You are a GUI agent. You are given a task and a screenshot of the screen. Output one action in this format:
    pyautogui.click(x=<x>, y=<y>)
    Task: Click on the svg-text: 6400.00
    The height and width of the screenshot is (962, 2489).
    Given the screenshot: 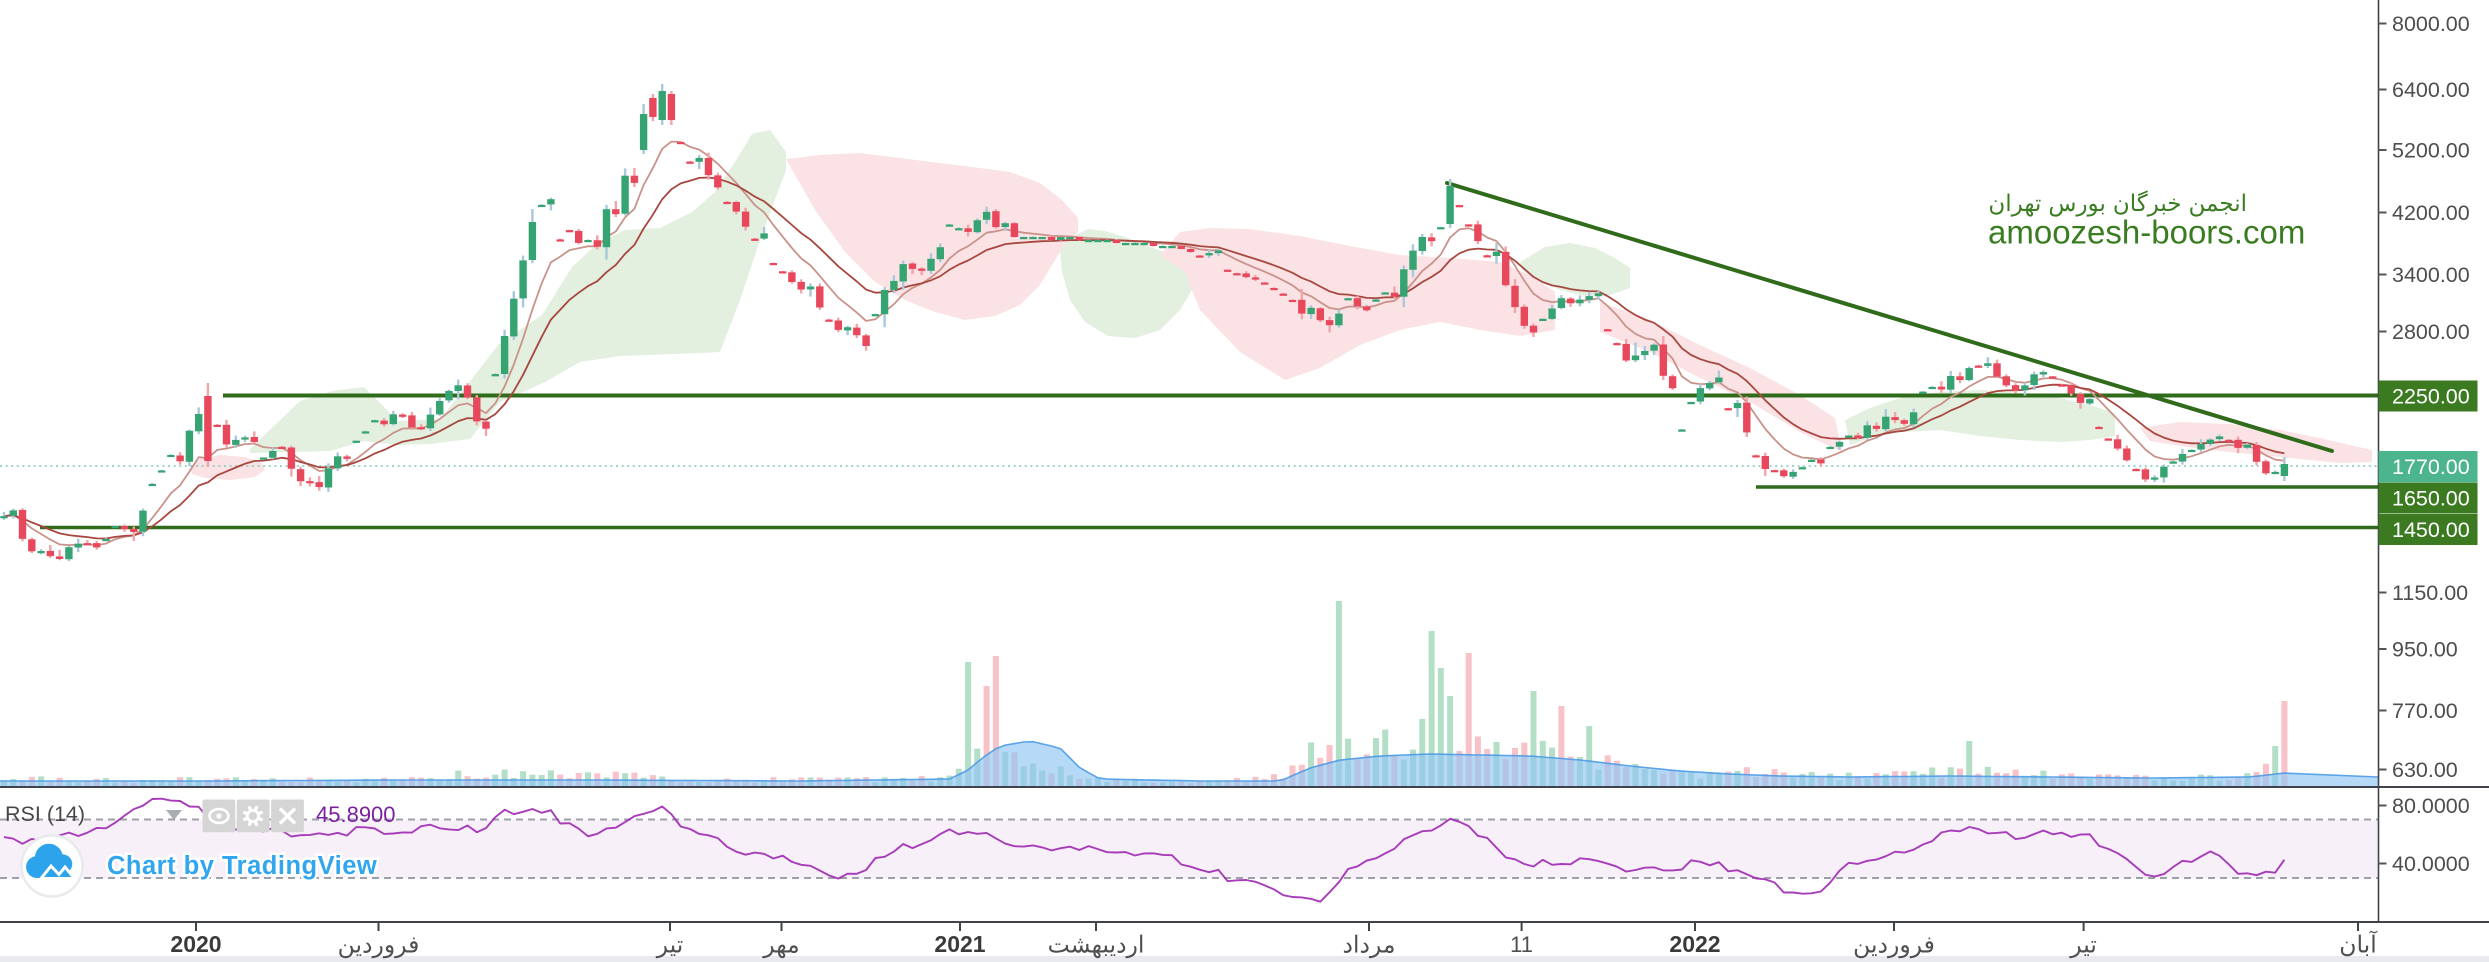 What is the action you would take?
    pyautogui.click(x=2431, y=90)
    